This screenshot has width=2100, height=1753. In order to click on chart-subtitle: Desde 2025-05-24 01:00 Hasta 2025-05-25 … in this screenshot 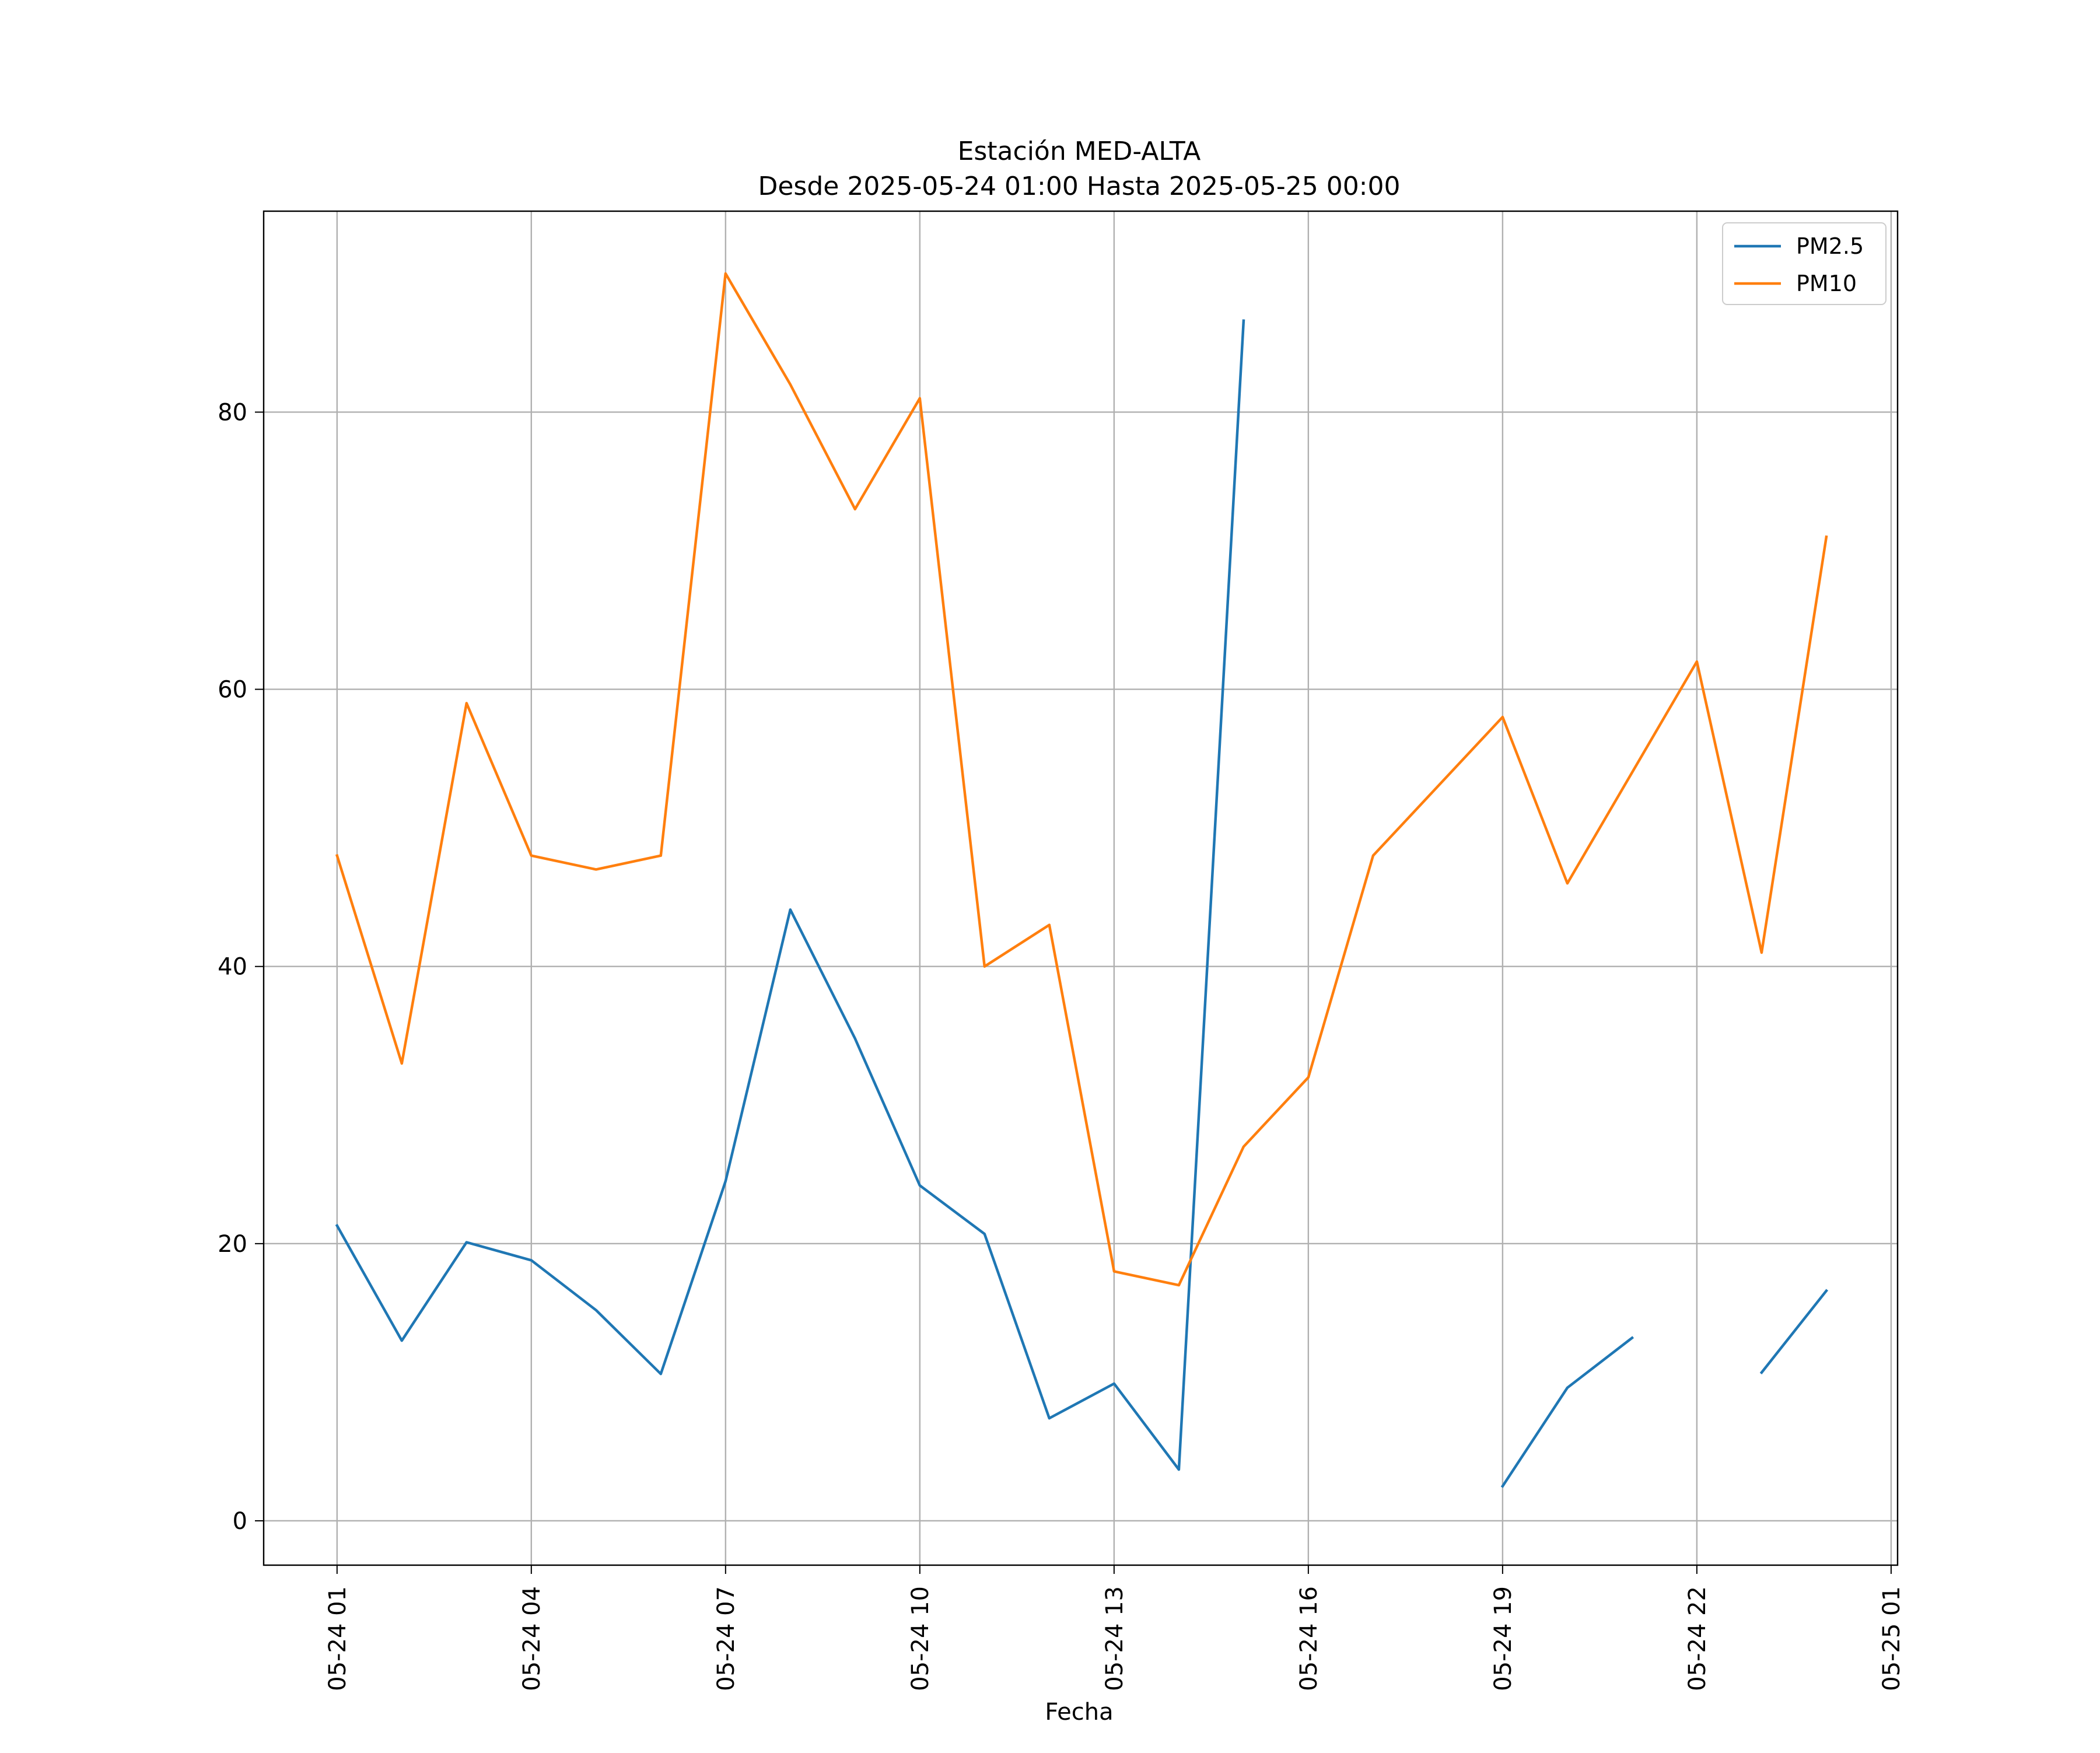, I will do `click(1079, 186)`.